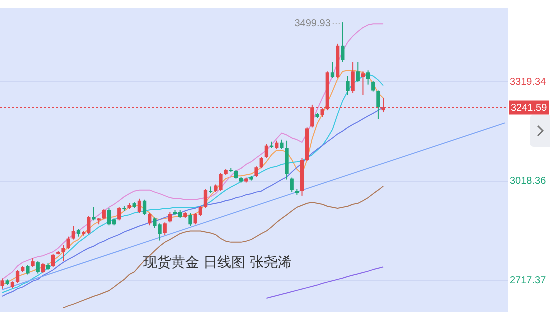 Image resolution: width=550 pixels, height=320 pixels. I want to click on y-tick-label: 2717.37, so click(528, 280).